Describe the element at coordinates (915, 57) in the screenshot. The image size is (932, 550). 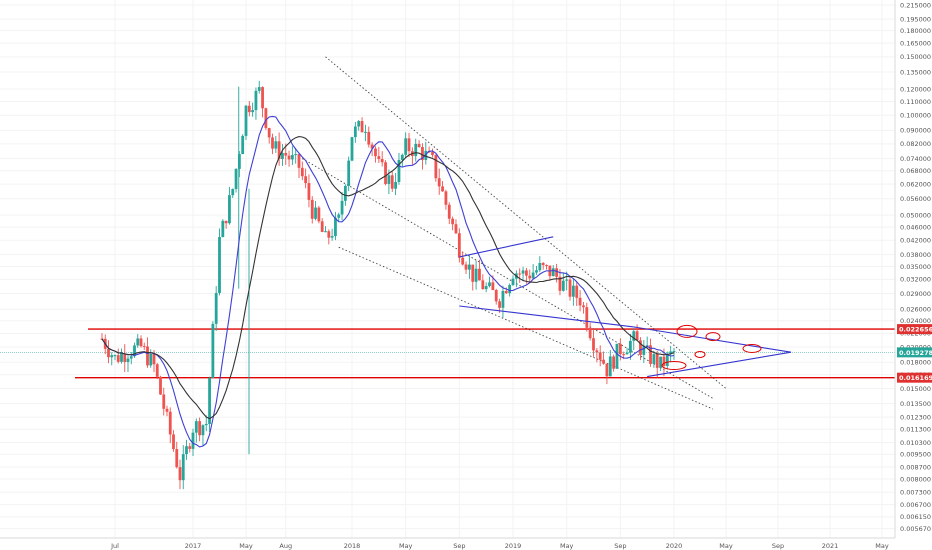
I see `y-tick-label: 0.150000` at that location.